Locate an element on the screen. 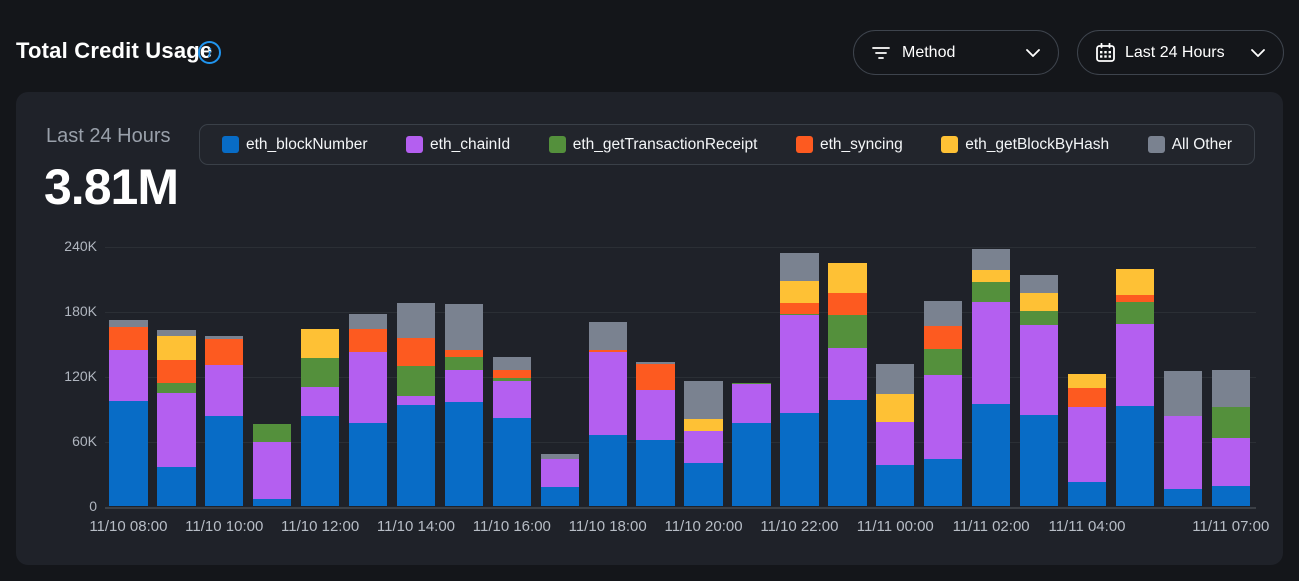 This screenshot has width=1299, height=581. legend-item-eth_getBlockByHash: eth_getBlockByHash is located at coordinates (1025, 145).